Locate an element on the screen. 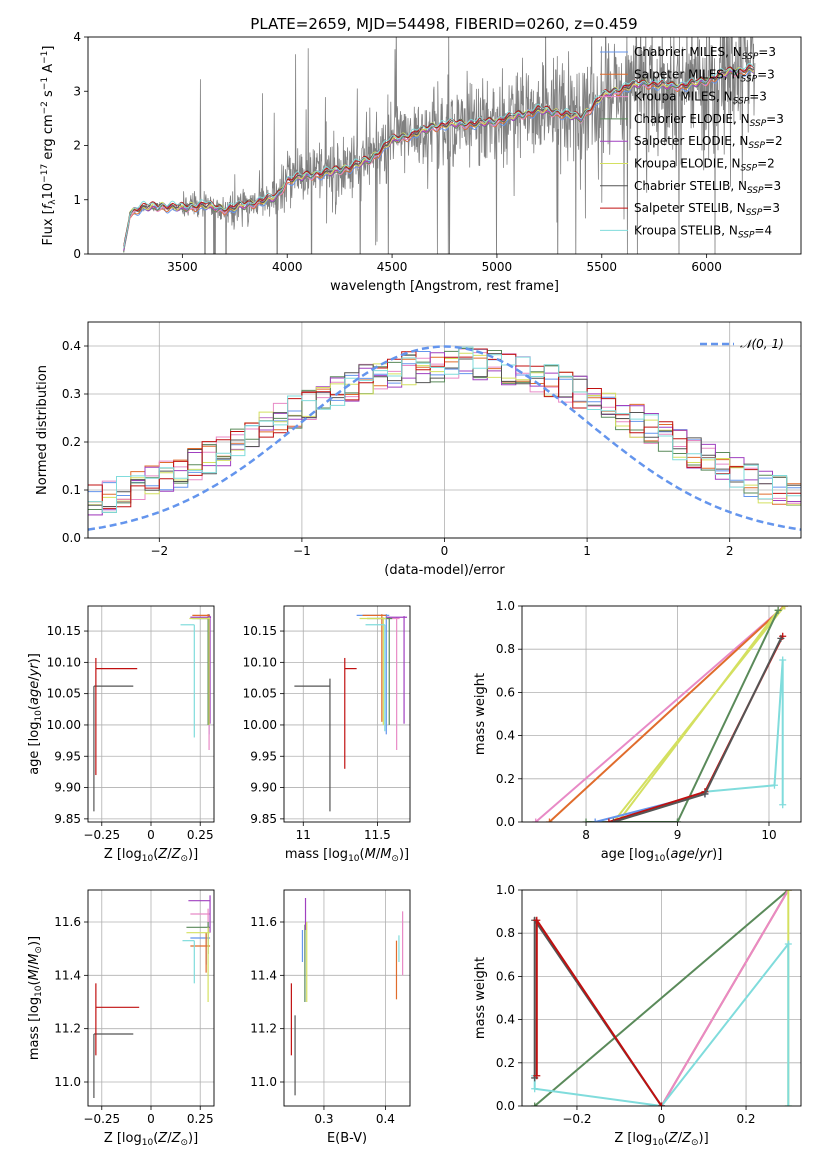 This screenshot has height=1170, width=819. legend-entry: Salpeter ELODIE, NSSP=2 is located at coordinates (708, 142).